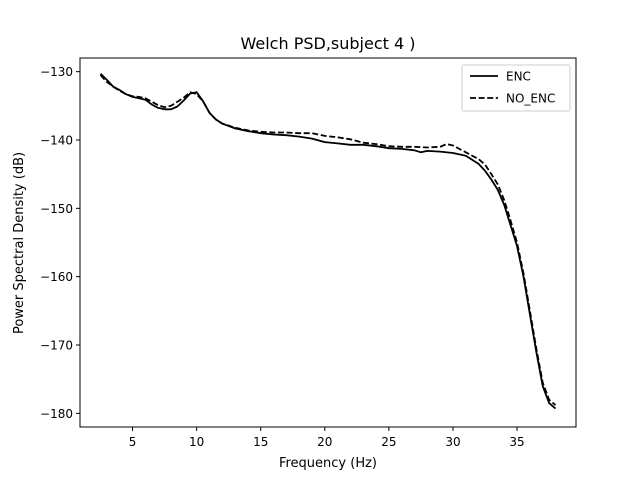 Image resolution: width=640 pixels, height=480 pixels. Describe the element at coordinates (516, 88) in the screenshot. I see `legend: ENC NO_ENC` at that location.